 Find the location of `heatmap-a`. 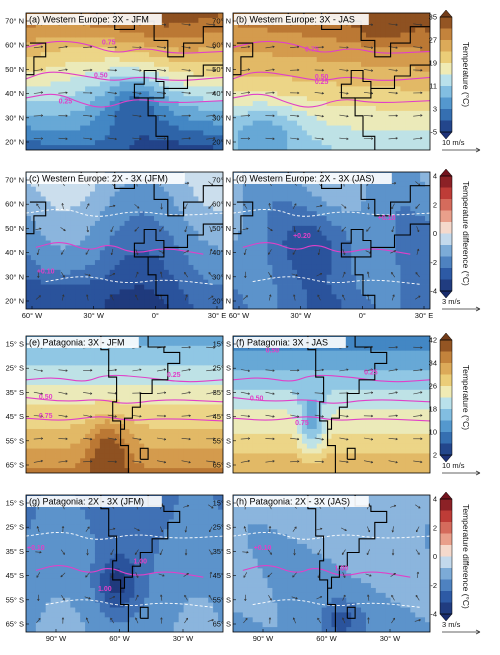

heatmap-a is located at coordinates (124, 81).